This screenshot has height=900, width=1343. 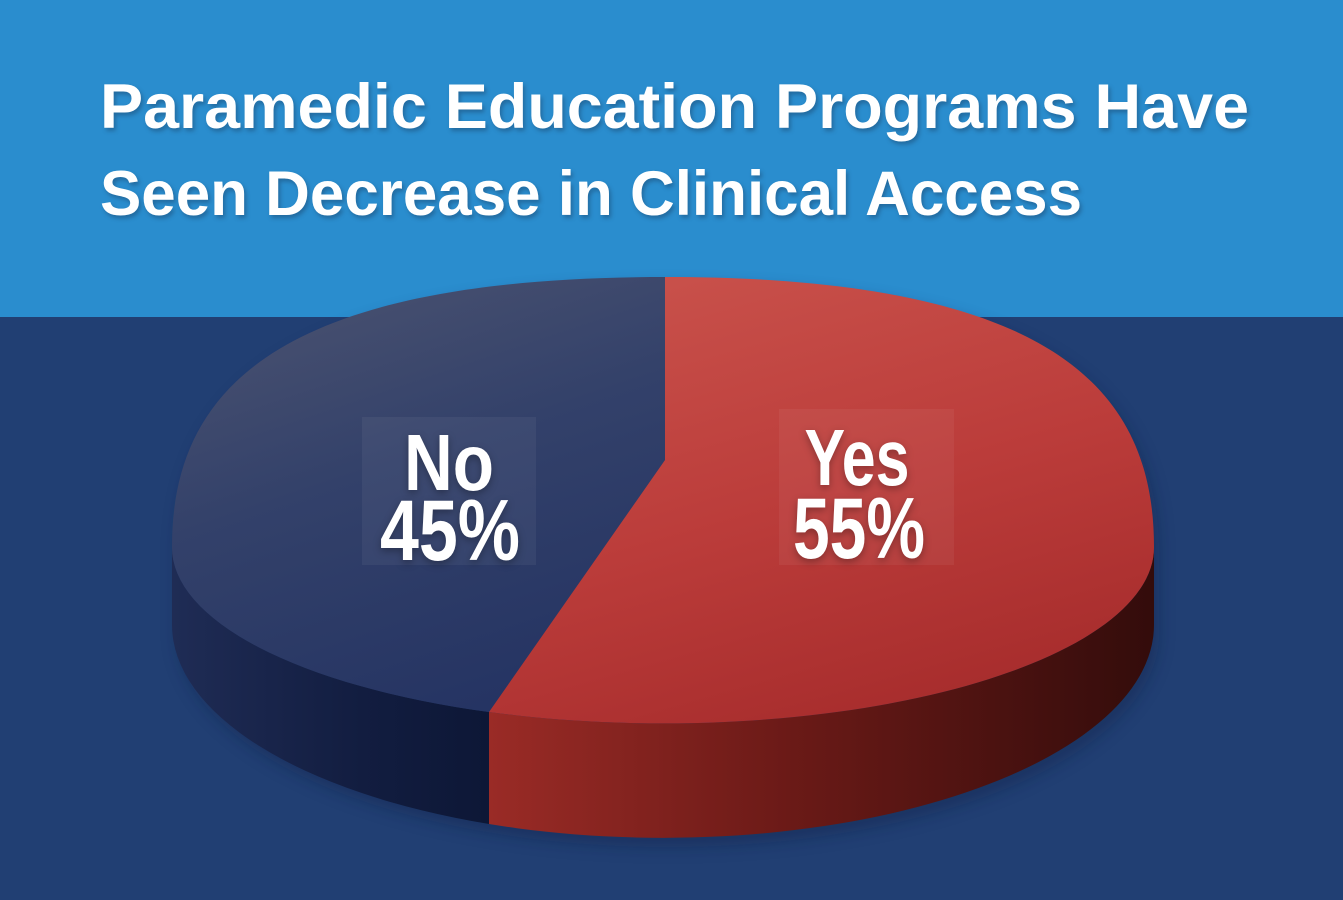 I want to click on no-slice-percentage: 45%, so click(x=450, y=531).